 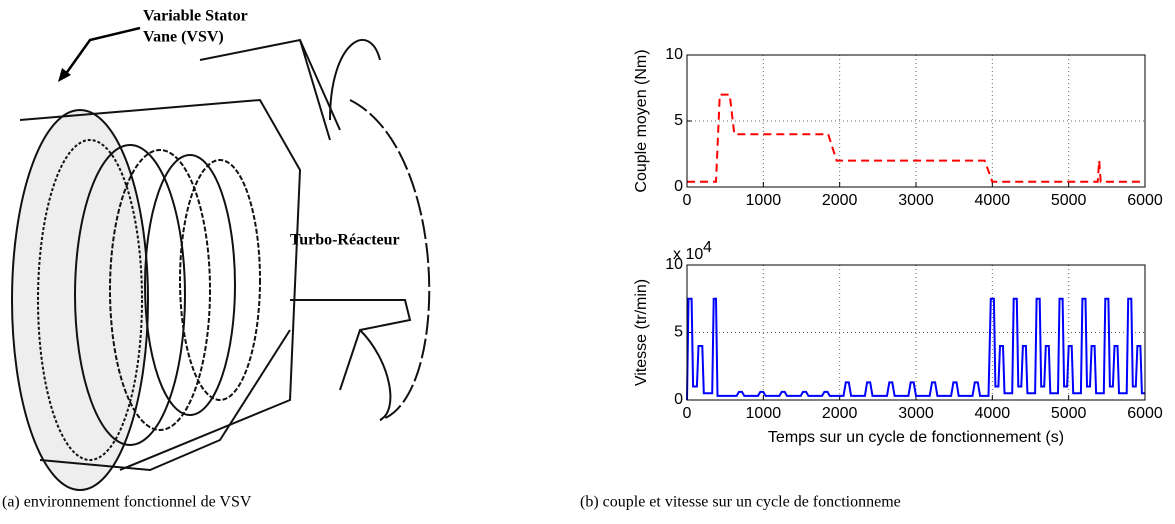 What do you see at coordinates (641, 332) in the screenshot?
I see `y-axis-label: Vitesse (tr/min)` at bounding box center [641, 332].